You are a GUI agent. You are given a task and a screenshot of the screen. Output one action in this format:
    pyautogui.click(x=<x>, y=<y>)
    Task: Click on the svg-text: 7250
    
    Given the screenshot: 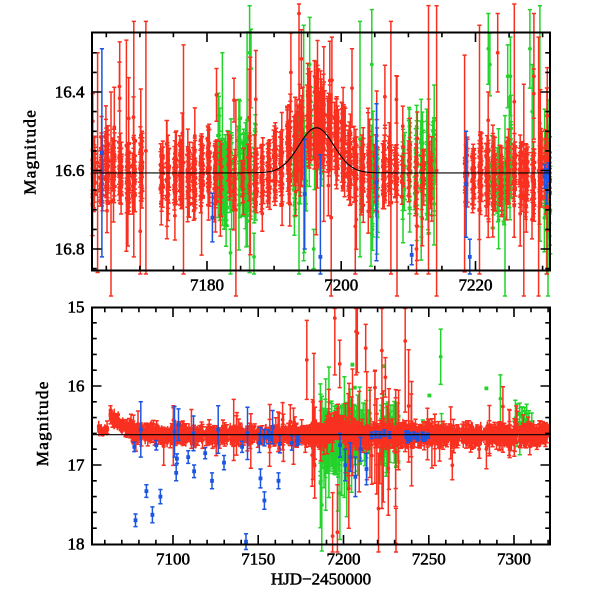 What is the action you would take?
    pyautogui.click(x=429, y=559)
    